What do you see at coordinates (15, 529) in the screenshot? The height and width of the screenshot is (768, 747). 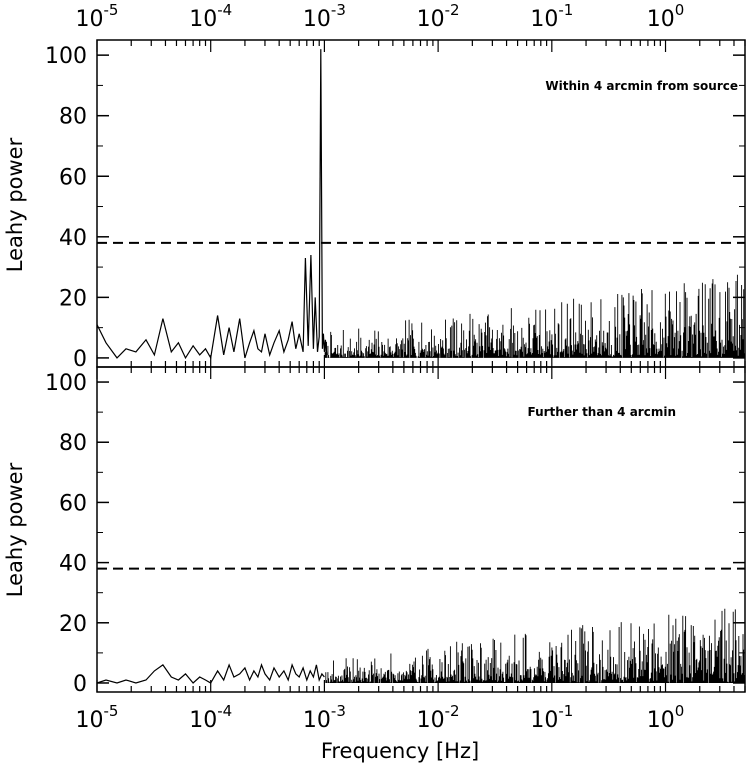 I see `y-axis-title-bottom: Leahy power` at bounding box center [15, 529].